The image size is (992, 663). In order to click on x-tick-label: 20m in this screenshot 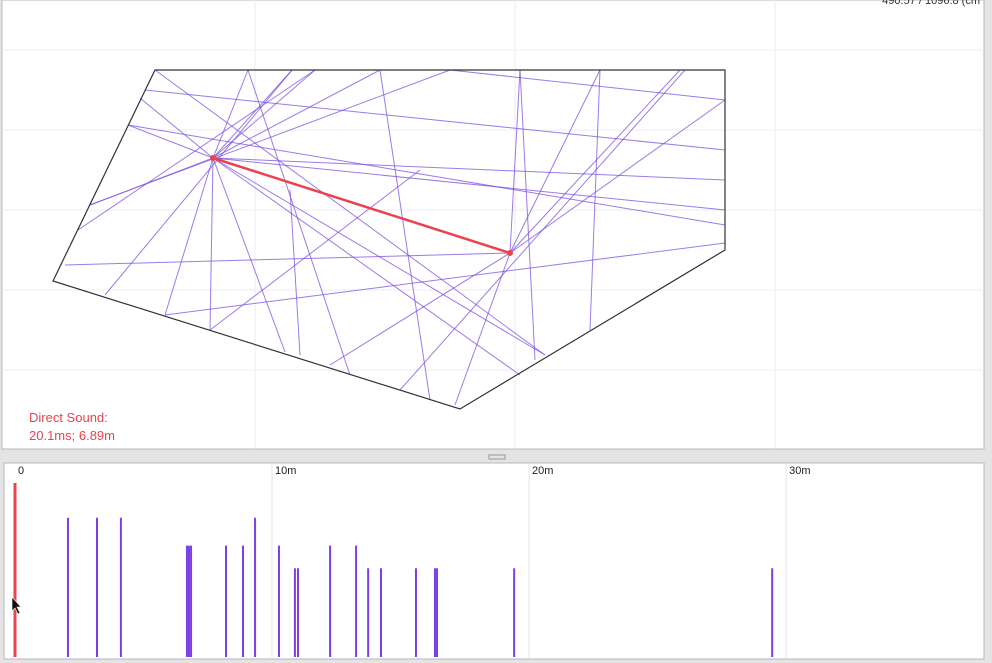, I will do `click(542, 471)`.